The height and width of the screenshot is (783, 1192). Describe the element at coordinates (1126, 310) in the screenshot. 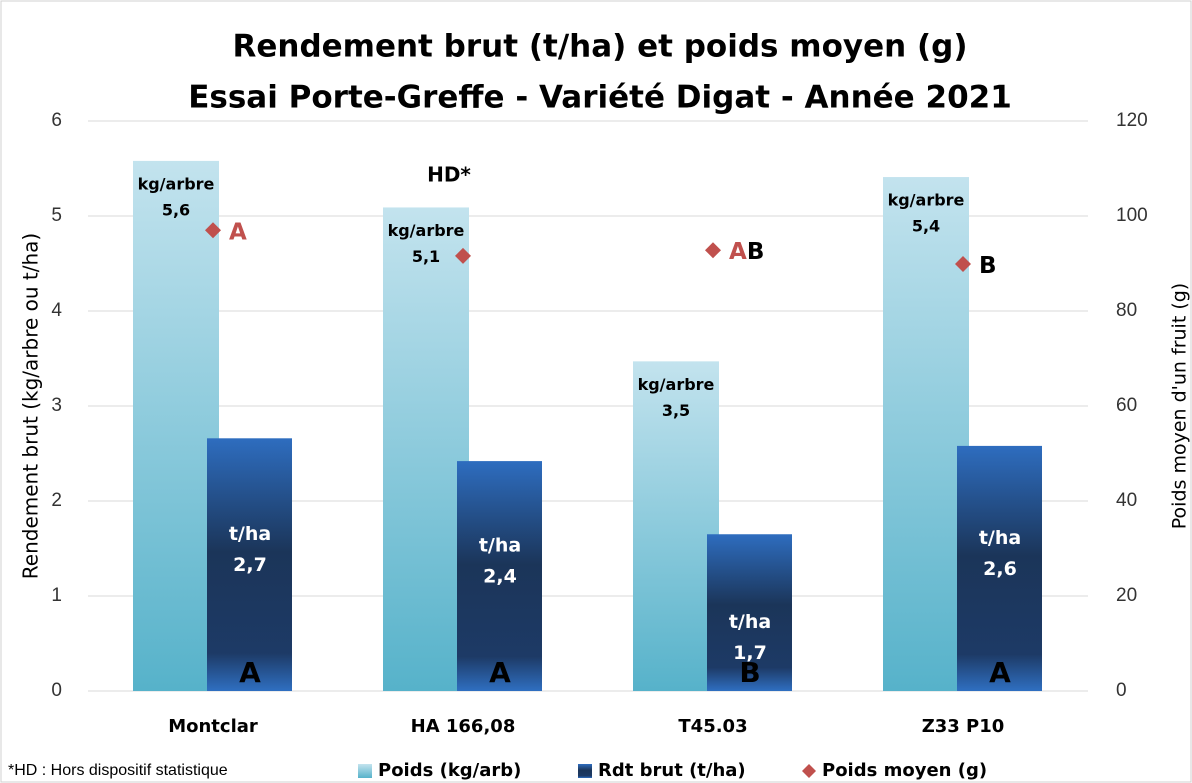

I see `y2-tick-label: 80` at that location.